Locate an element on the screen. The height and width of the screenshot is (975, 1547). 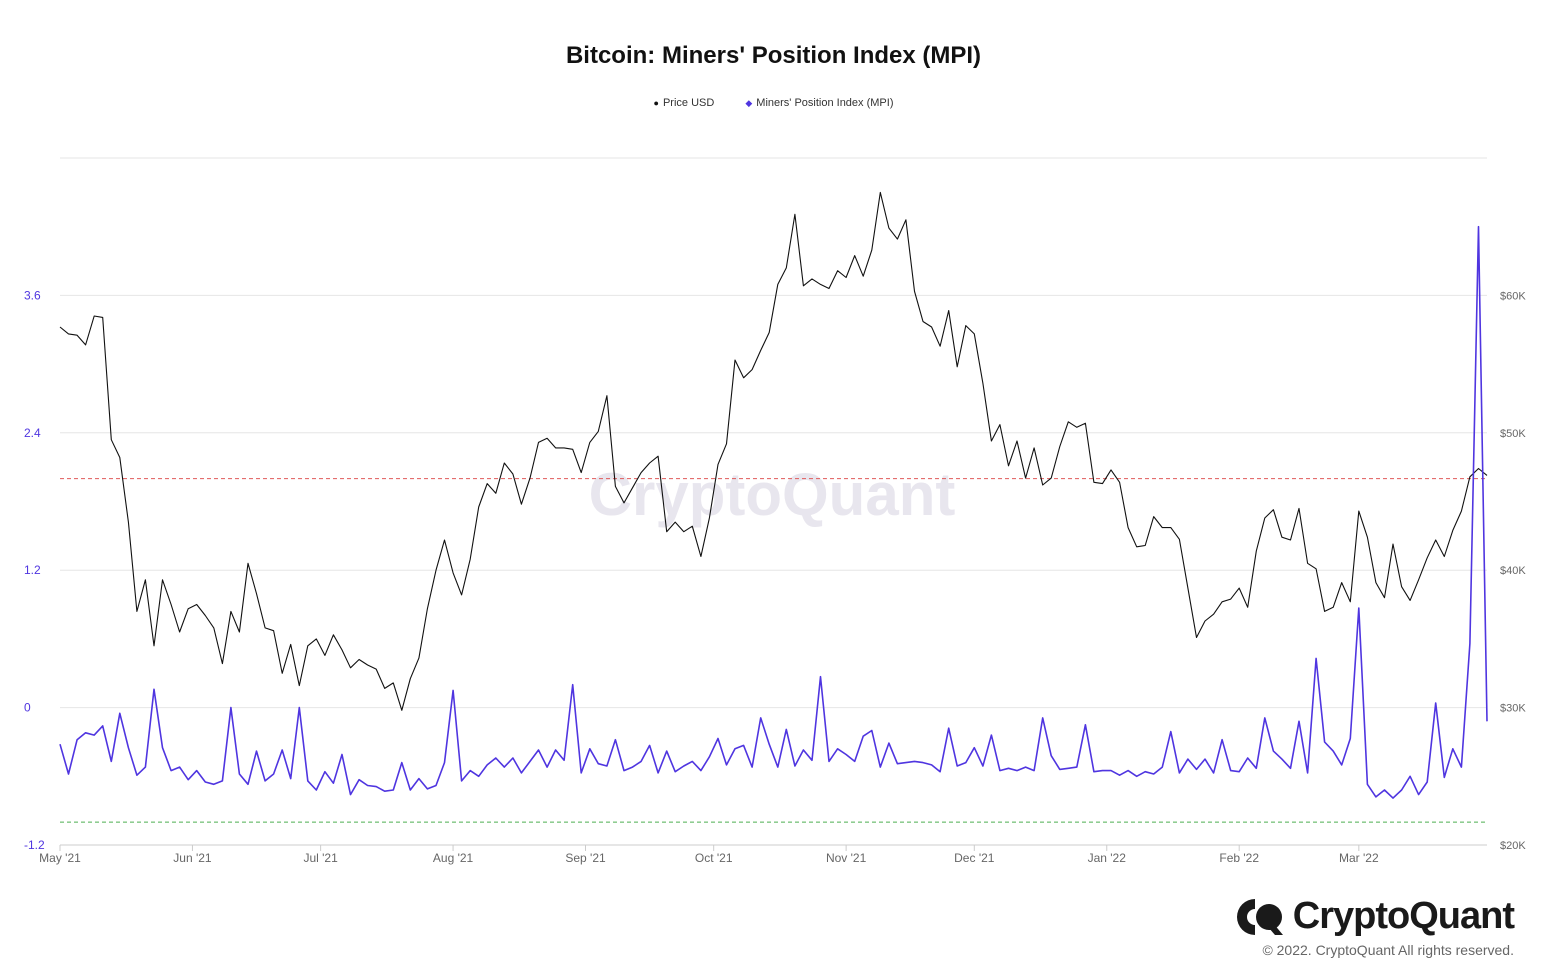
legend-diamond-icon: ◆ is located at coordinates (749, 103).